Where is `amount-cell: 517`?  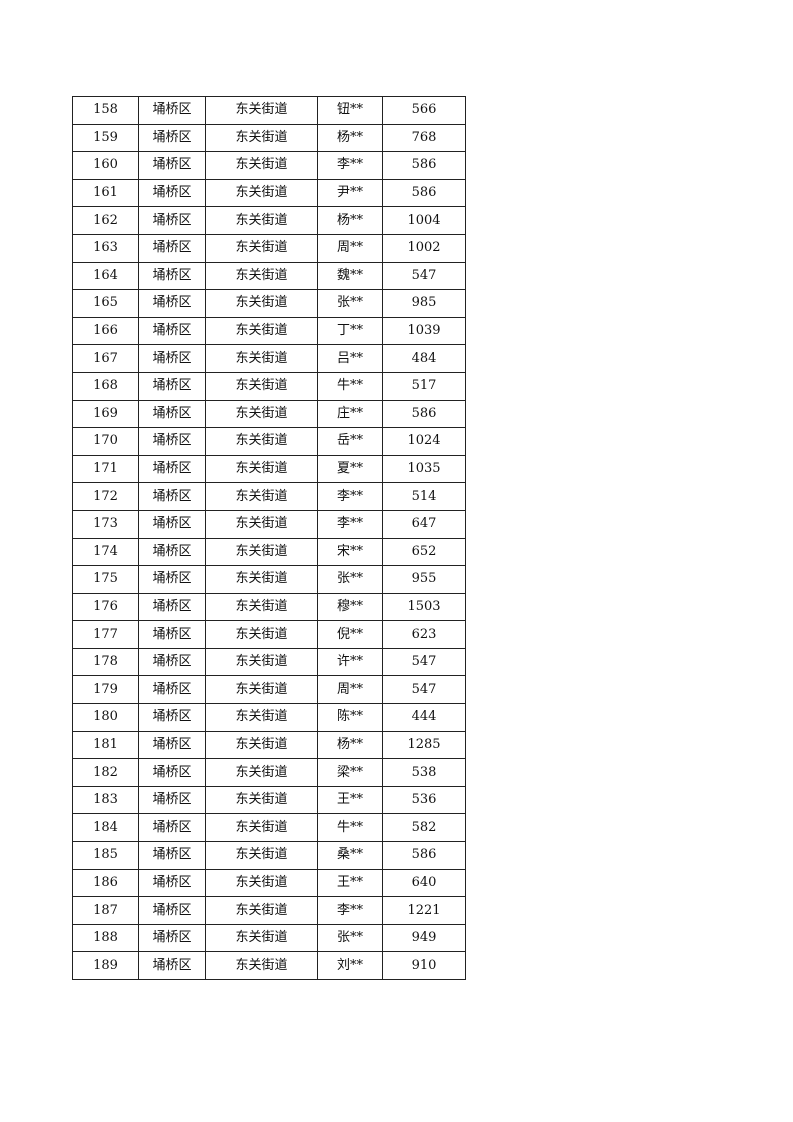 amount-cell: 517 is located at coordinates (424, 386).